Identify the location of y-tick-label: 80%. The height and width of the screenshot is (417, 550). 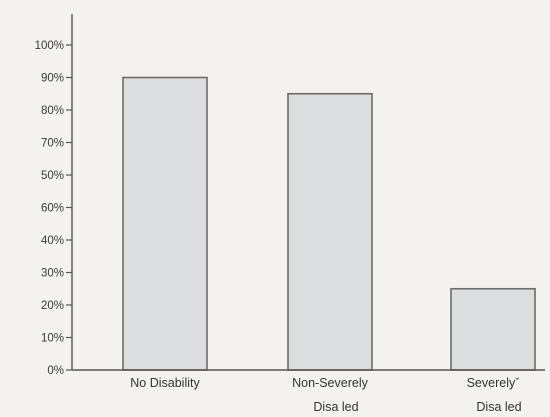
(52, 111).